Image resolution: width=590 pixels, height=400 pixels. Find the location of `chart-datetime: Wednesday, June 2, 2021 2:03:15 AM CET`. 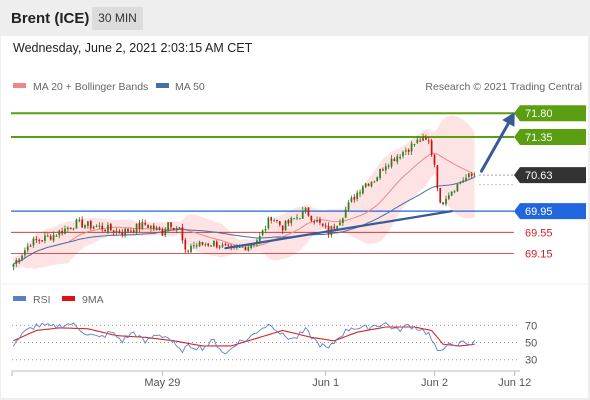

chart-datetime: Wednesday, June 2, 2021 2:03:15 AM CET is located at coordinates (133, 48).